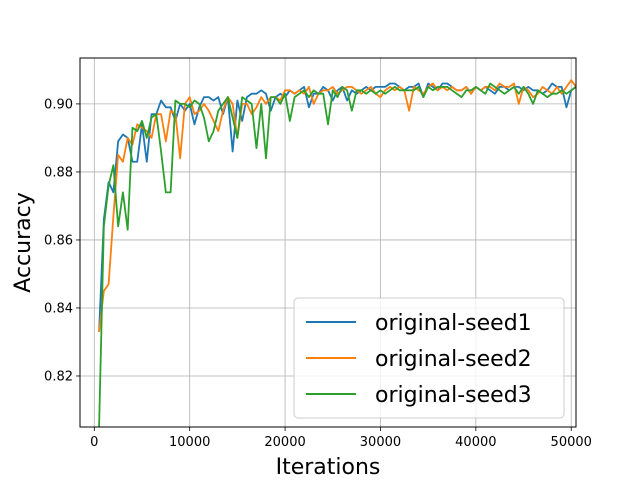  Describe the element at coordinates (58, 376) in the screenshot. I see `y-tick-label: 0.82` at that location.